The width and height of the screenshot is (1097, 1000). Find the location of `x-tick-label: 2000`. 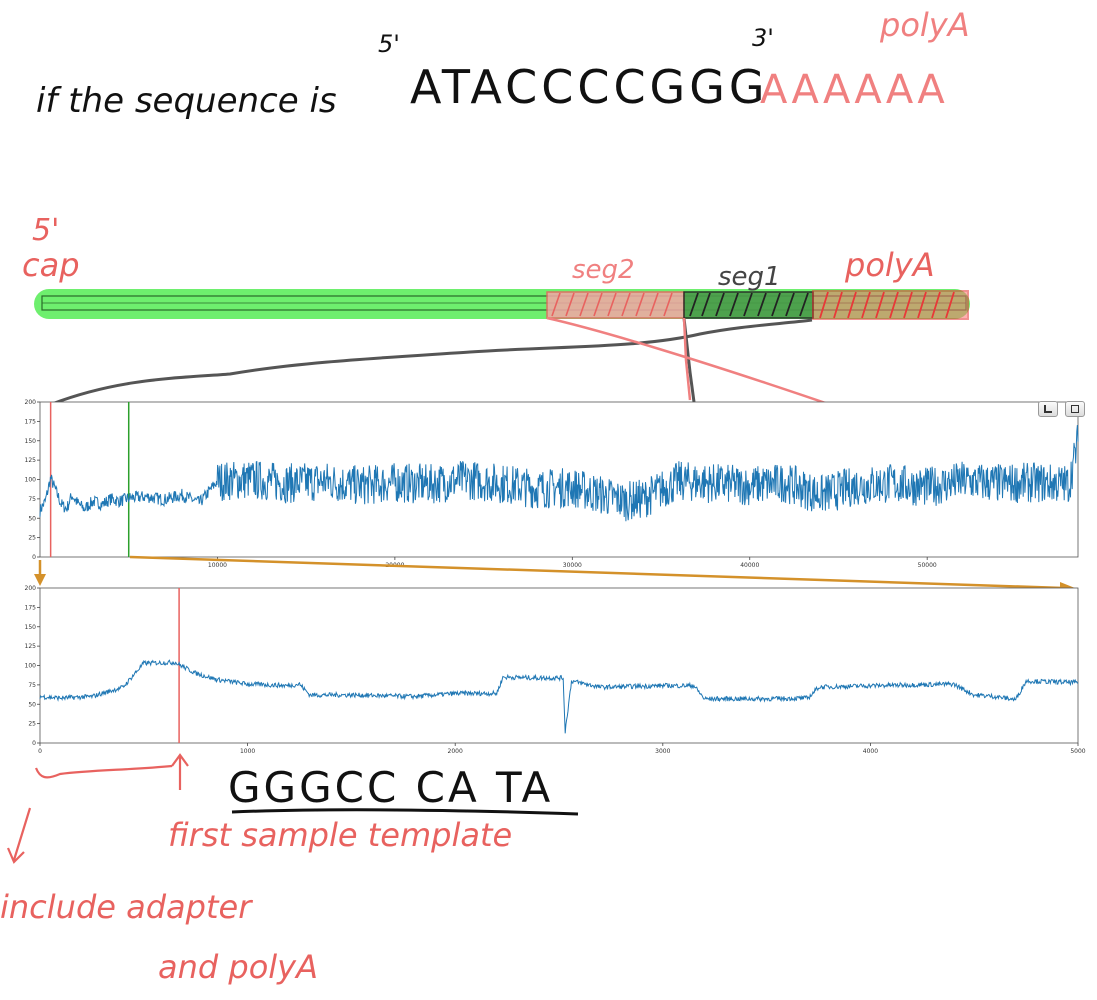

x-tick-label: 2000 is located at coordinates (455, 751).